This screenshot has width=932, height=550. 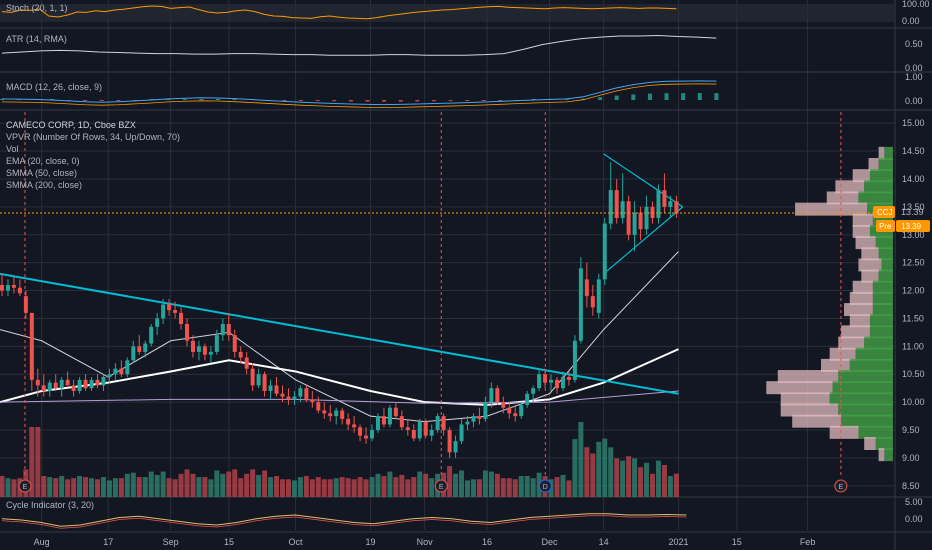 I want to click on atr-pane, so click(x=359, y=45).